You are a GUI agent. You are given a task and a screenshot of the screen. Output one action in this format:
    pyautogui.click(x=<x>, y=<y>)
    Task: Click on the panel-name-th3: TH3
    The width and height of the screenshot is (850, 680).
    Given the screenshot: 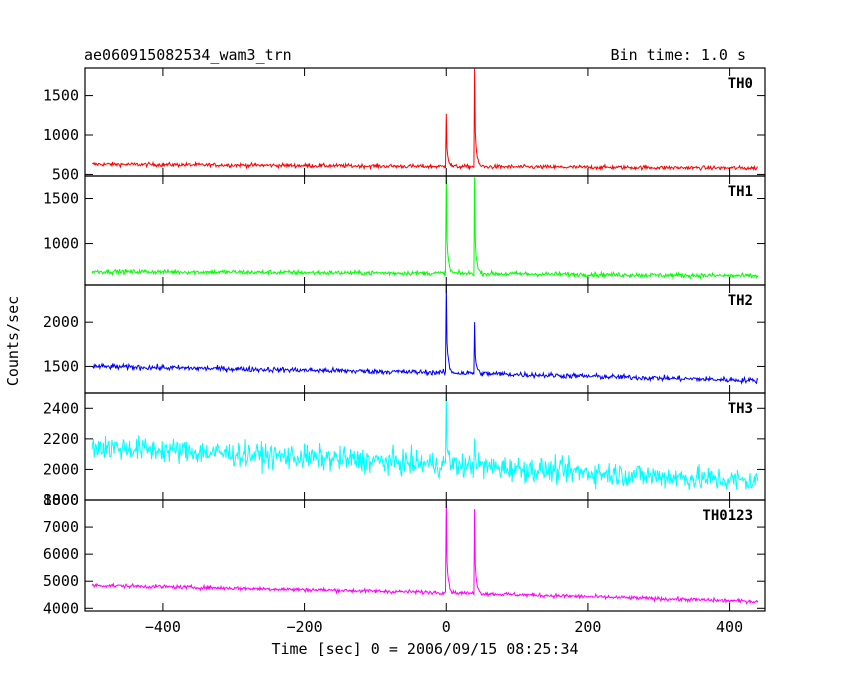 What is the action you would take?
    pyautogui.click(x=740, y=409)
    